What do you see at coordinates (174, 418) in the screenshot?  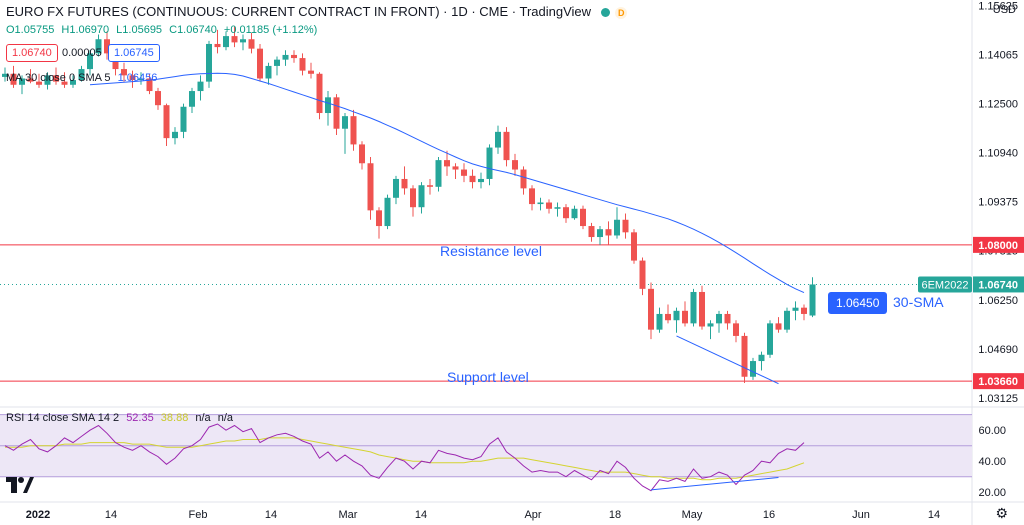 I see `rsi-sma-value: 38.88` at bounding box center [174, 418].